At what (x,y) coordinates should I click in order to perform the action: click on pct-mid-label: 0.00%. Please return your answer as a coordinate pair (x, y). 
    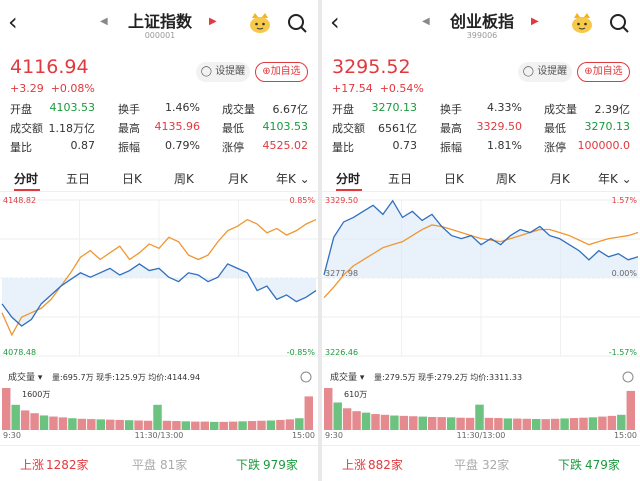
    Looking at the image, I should click on (625, 273).